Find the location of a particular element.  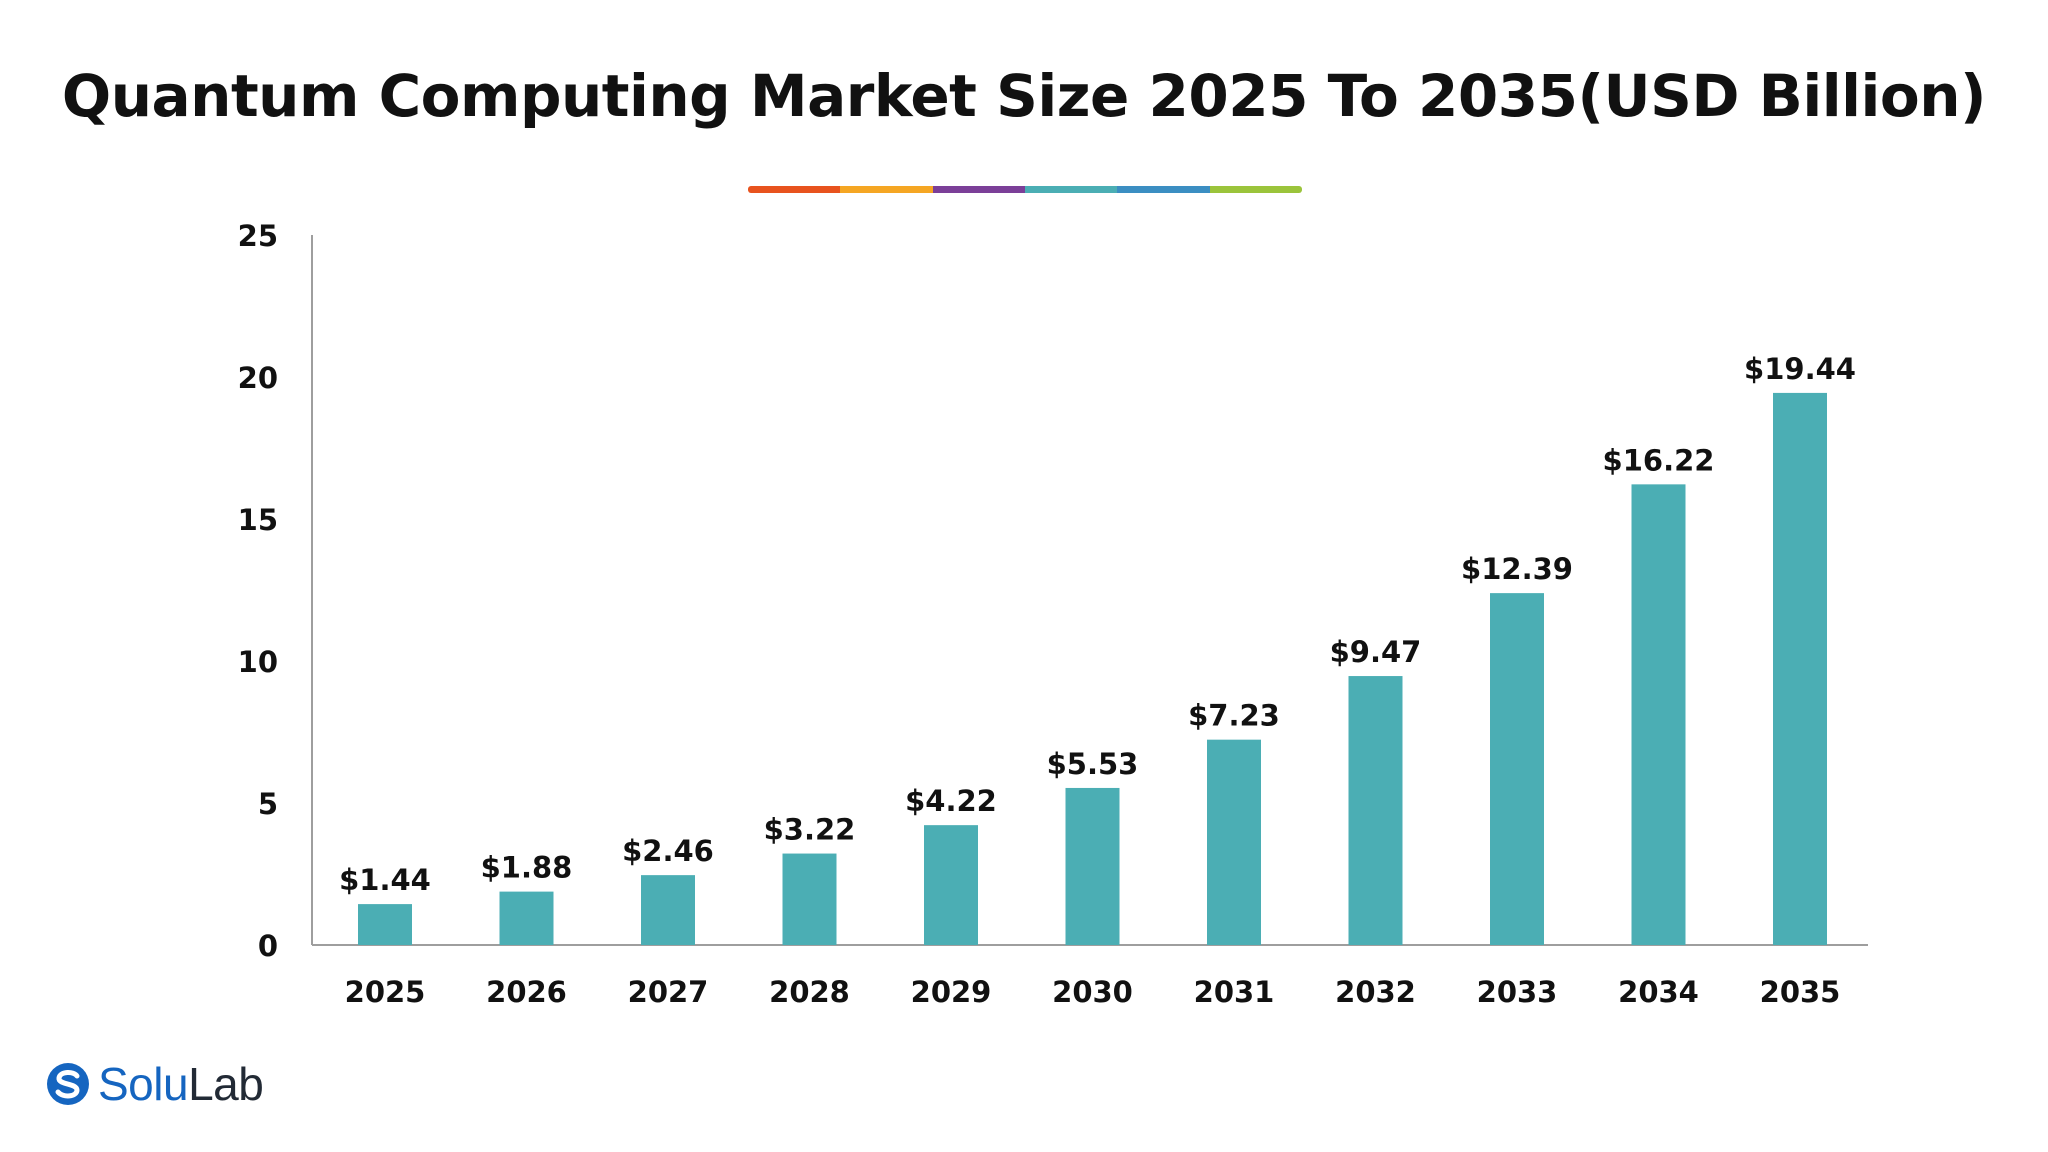

data-label: $1.88 is located at coordinates (527, 868).